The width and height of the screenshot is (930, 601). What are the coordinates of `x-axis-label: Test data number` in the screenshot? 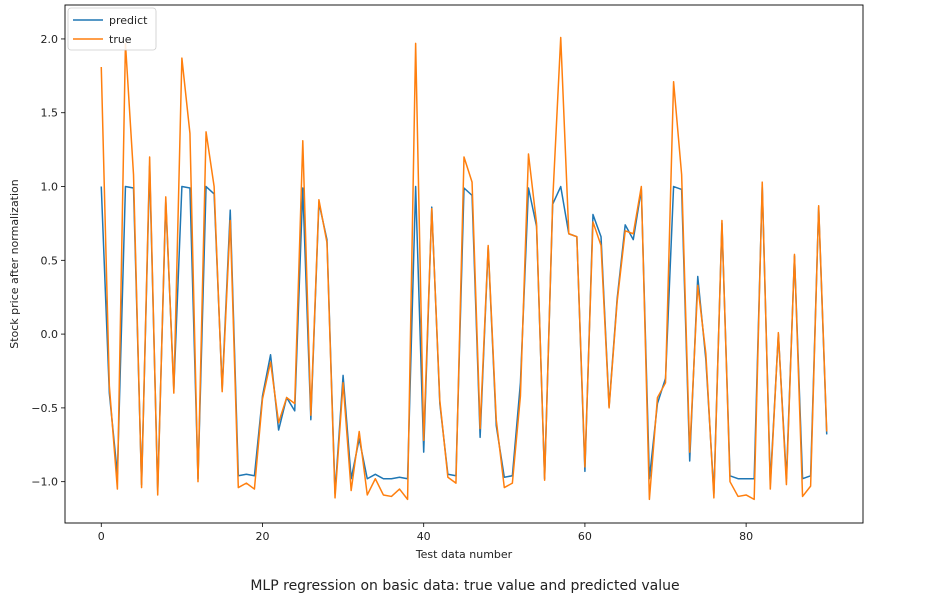 It's located at (464, 554).